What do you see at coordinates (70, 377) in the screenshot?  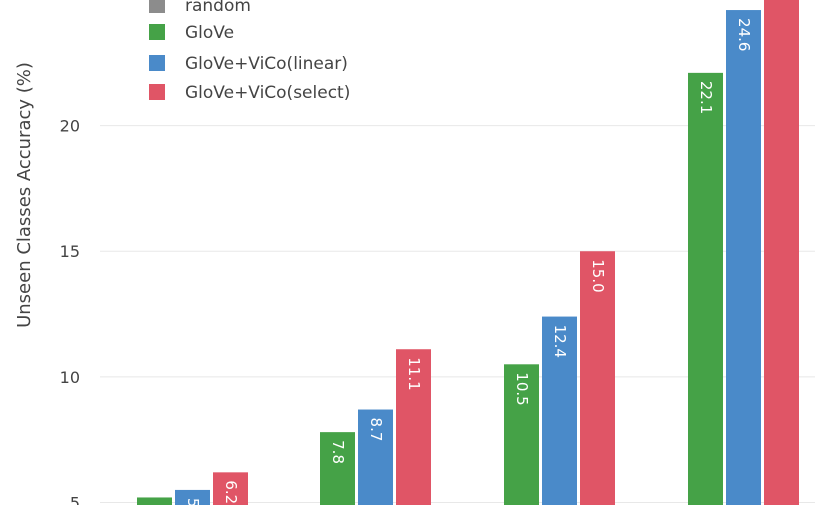 I see `y-tick-label: 10` at bounding box center [70, 377].